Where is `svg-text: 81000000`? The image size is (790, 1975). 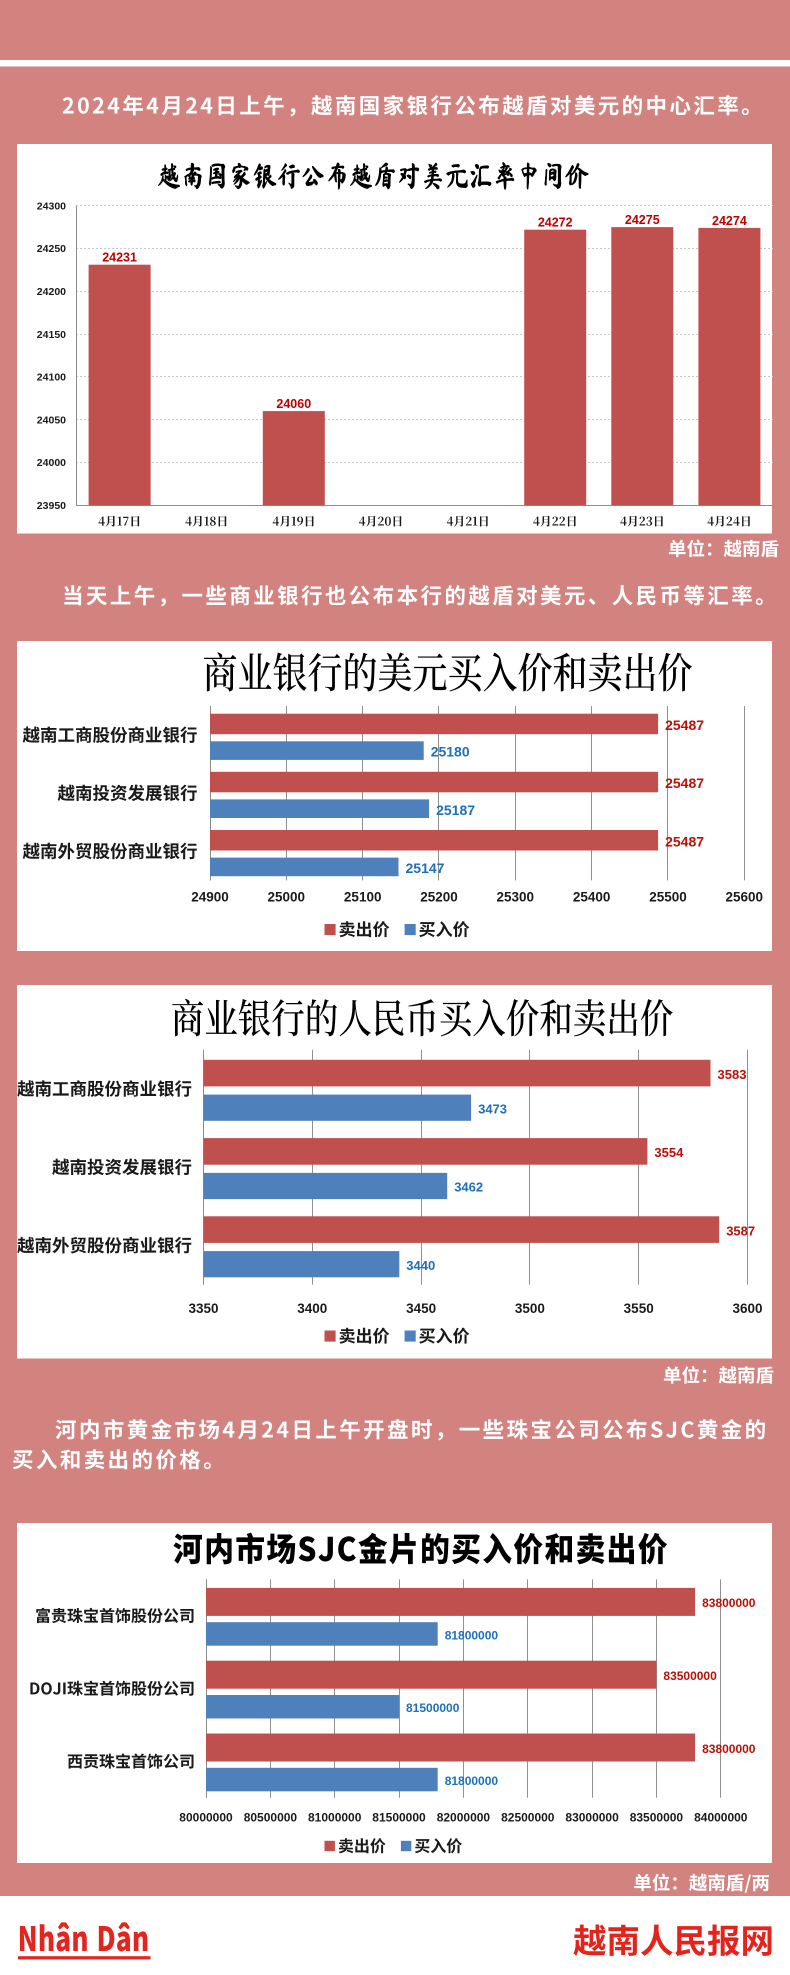 svg-text: 81000000 is located at coordinates (335, 1818).